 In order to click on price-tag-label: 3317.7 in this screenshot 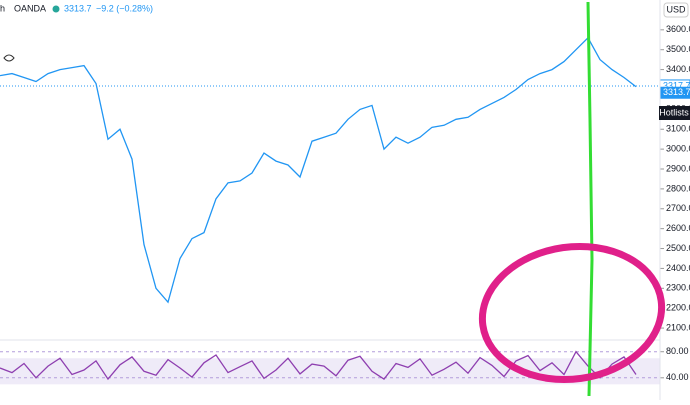, I will do `click(676, 85)`.